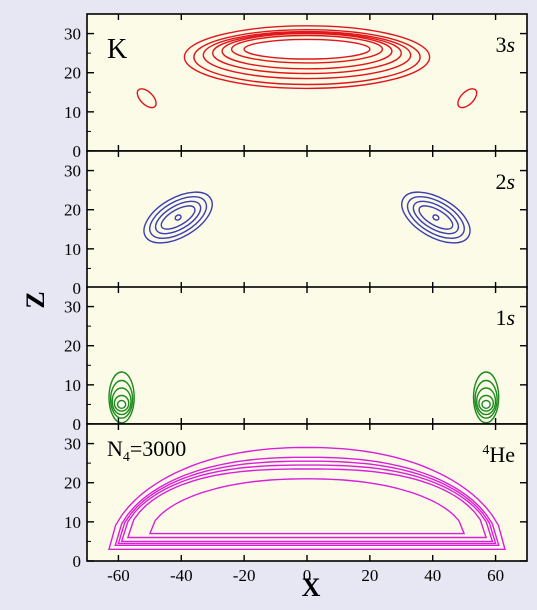  I want to click on x-tick-label: -60, so click(118, 575).